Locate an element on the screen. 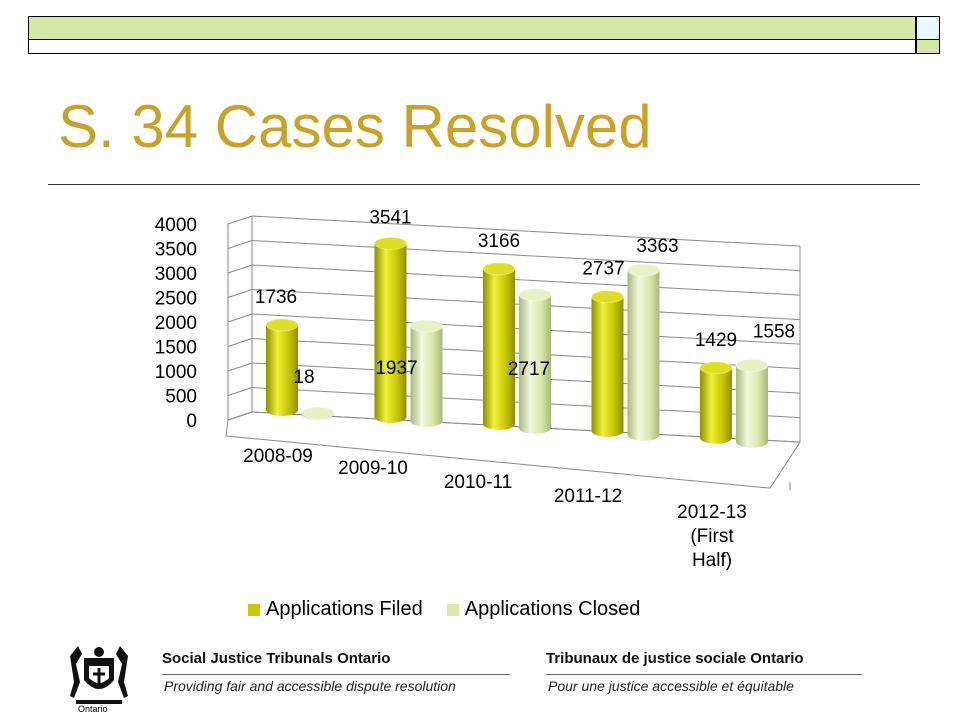 This screenshot has width=960, height=720. logo-ontario-text: Ontario is located at coordinates (93, 709).